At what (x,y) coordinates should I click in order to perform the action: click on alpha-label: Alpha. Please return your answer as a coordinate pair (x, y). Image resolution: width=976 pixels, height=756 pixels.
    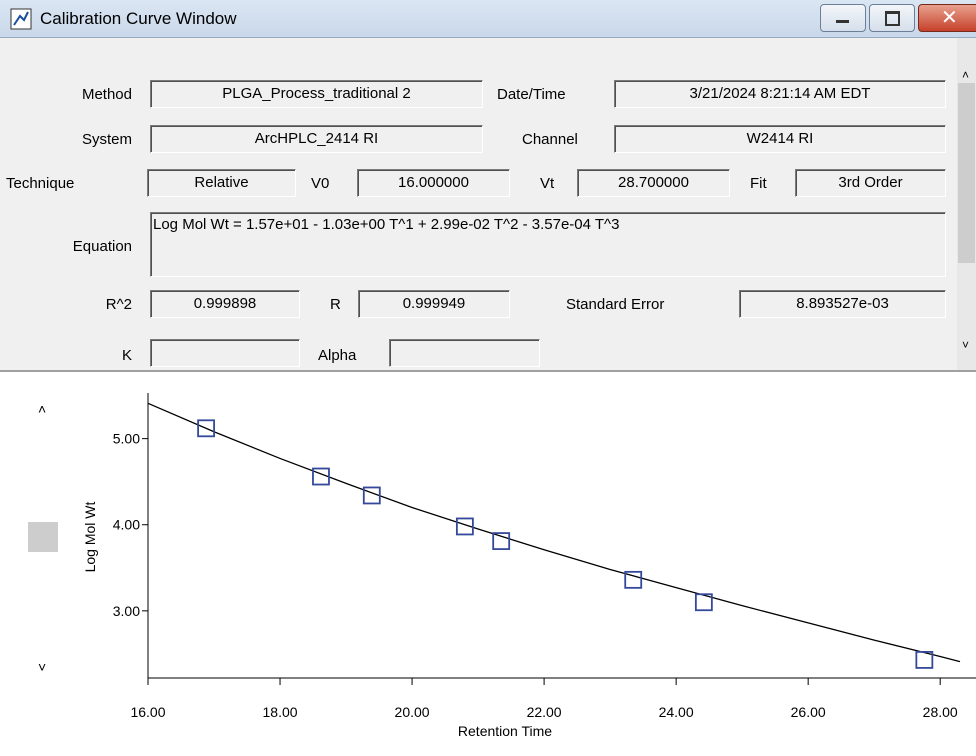
    Looking at the image, I should click on (337, 355).